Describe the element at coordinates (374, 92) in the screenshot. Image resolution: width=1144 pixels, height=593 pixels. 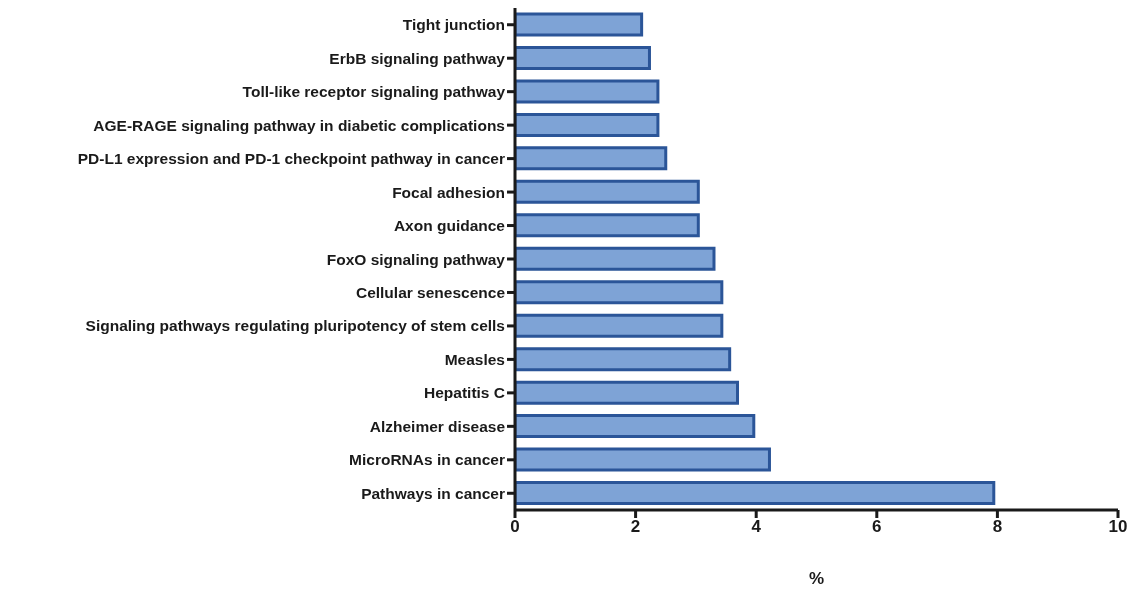
I see `y-tick-label: Toll-like receptor signaling pathway` at that location.